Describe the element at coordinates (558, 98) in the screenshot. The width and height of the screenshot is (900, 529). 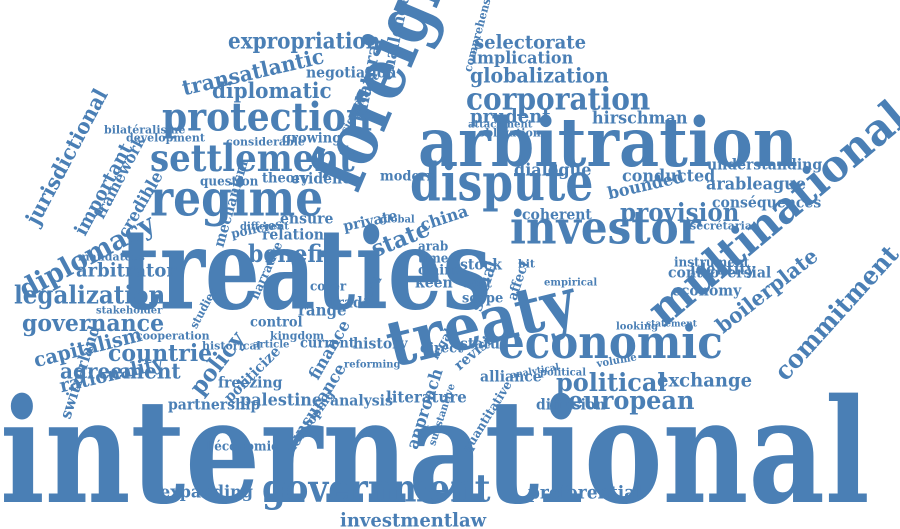
I see `word: corporation` at that location.